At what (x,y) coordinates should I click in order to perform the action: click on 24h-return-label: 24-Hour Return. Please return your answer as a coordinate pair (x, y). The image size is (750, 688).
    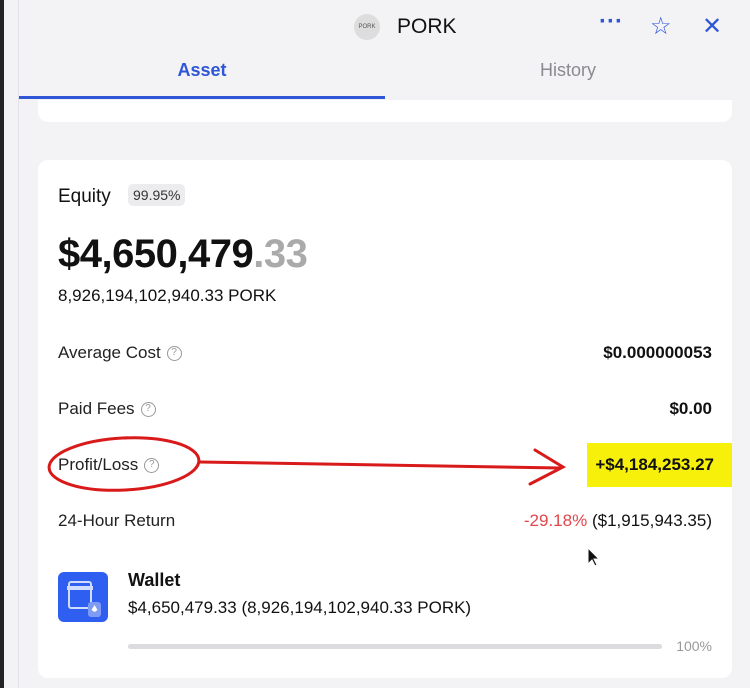
    Looking at the image, I should click on (117, 520).